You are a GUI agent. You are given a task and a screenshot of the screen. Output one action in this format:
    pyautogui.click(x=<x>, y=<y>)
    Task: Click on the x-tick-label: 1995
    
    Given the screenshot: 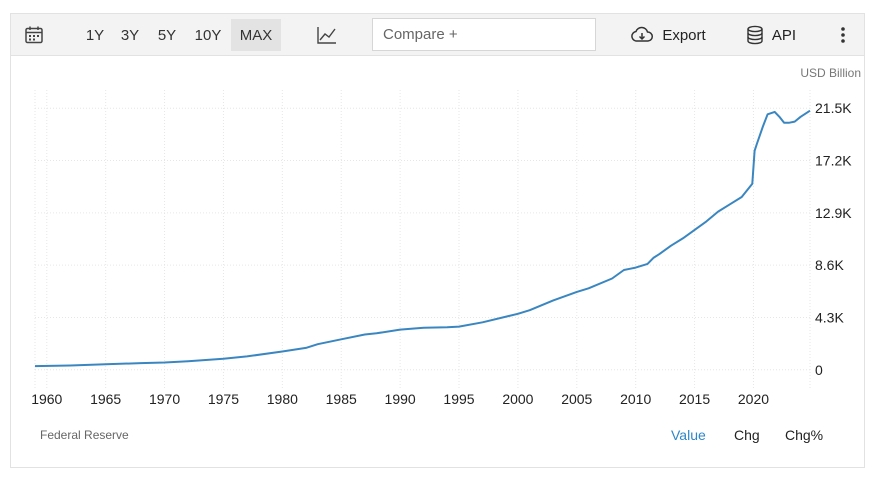 What is the action you would take?
    pyautogui.click(x=458, y=399)
    